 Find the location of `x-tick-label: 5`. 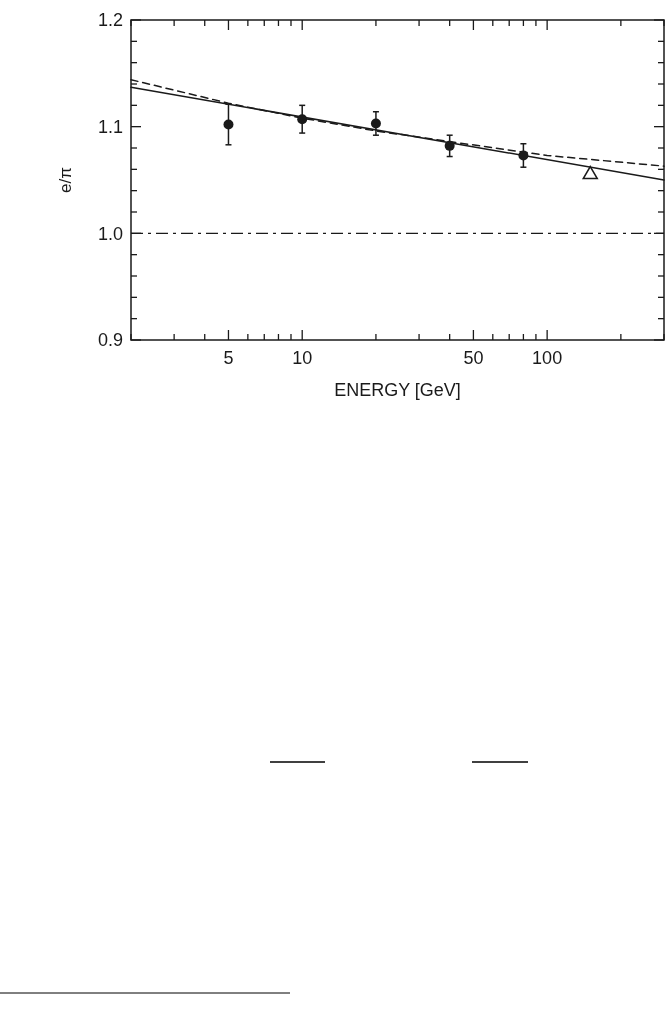

x-tick-label: 5 is located at coordinates (228, 358).